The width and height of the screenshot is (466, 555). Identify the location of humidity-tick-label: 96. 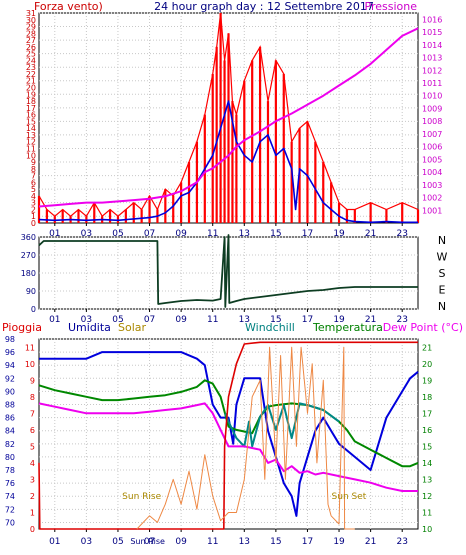
(10, 352).